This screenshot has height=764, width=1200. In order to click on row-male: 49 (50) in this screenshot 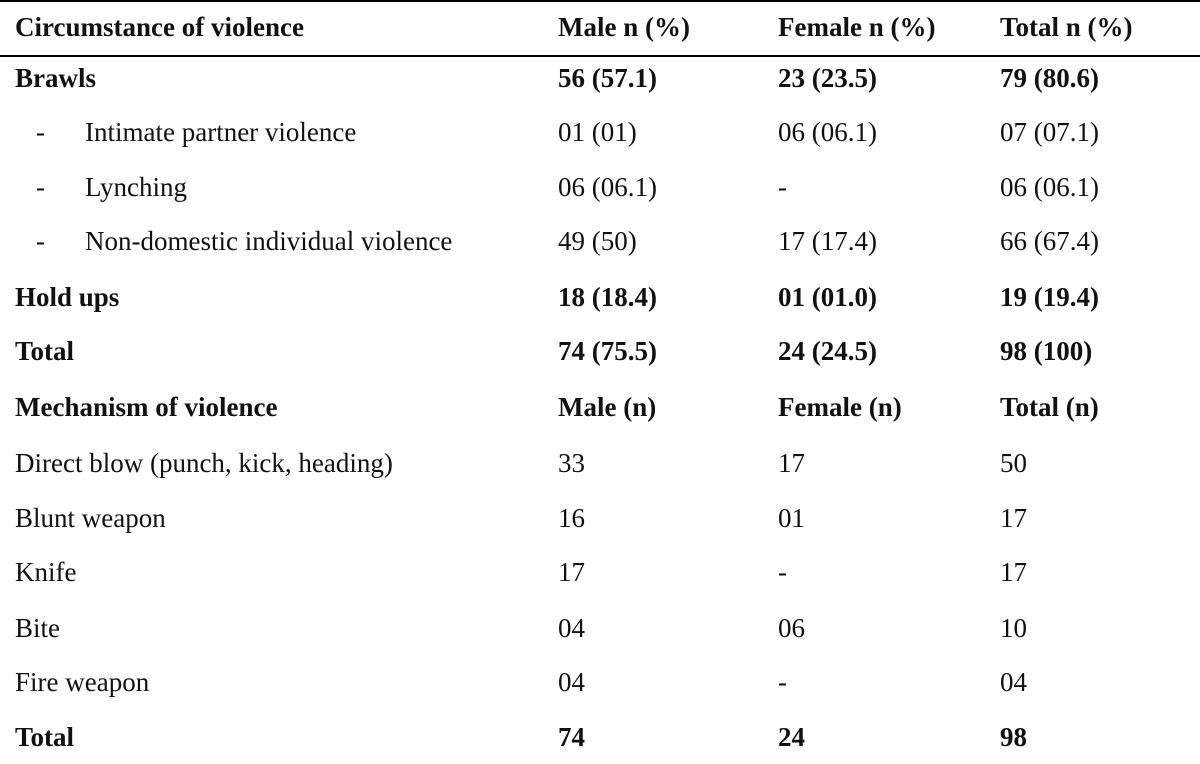, I will do `click(597, 241)`.